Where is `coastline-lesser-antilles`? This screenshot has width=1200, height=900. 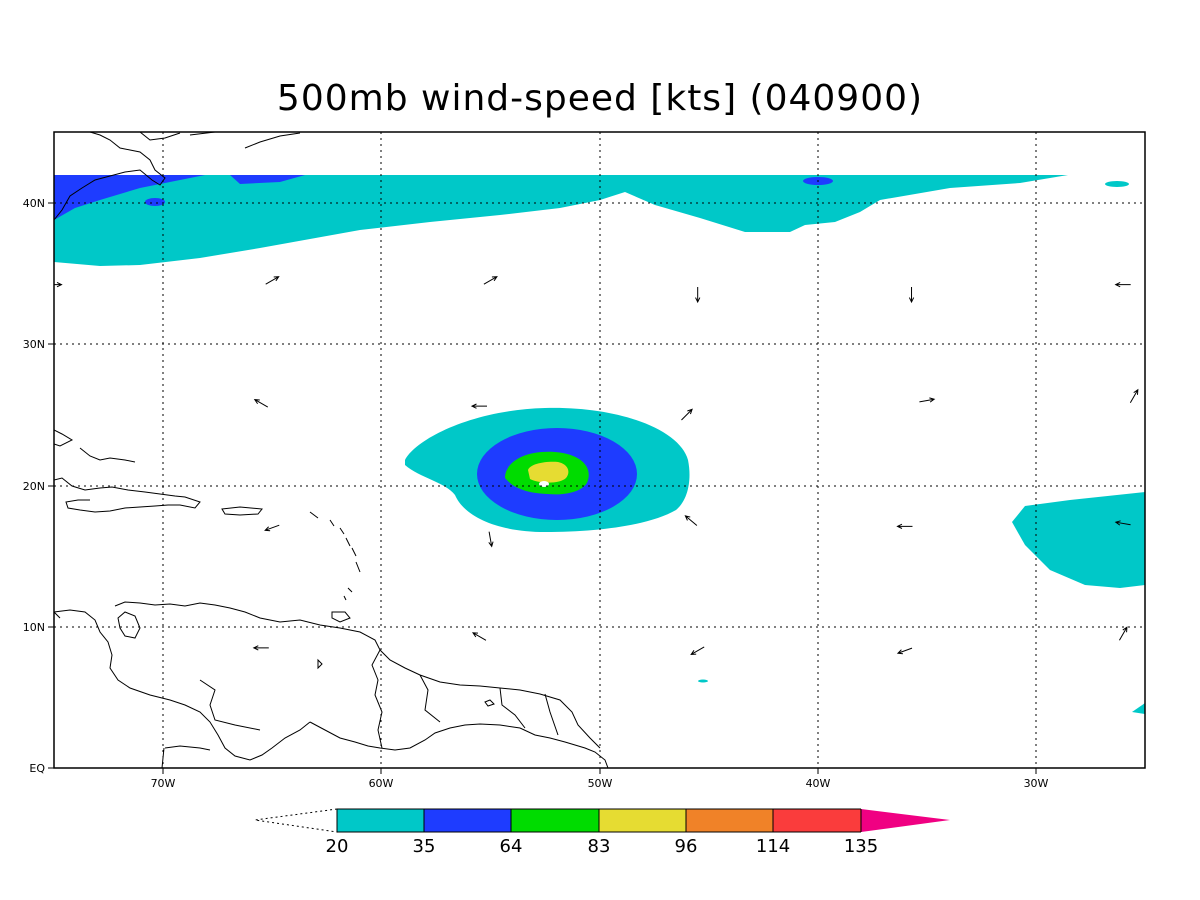
coastline-lesser-antilles is located at coordinates (335, 556).